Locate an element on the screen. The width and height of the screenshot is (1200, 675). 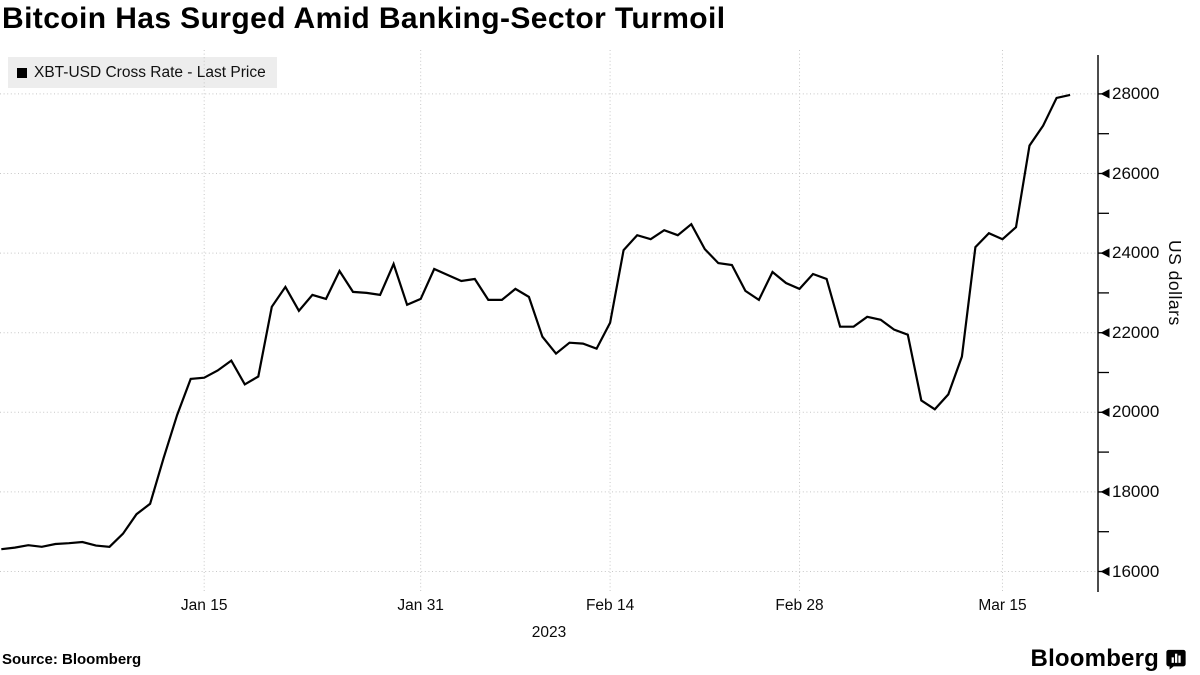
source-note: Source: Bloomberg is located at coordinates (72, 659).